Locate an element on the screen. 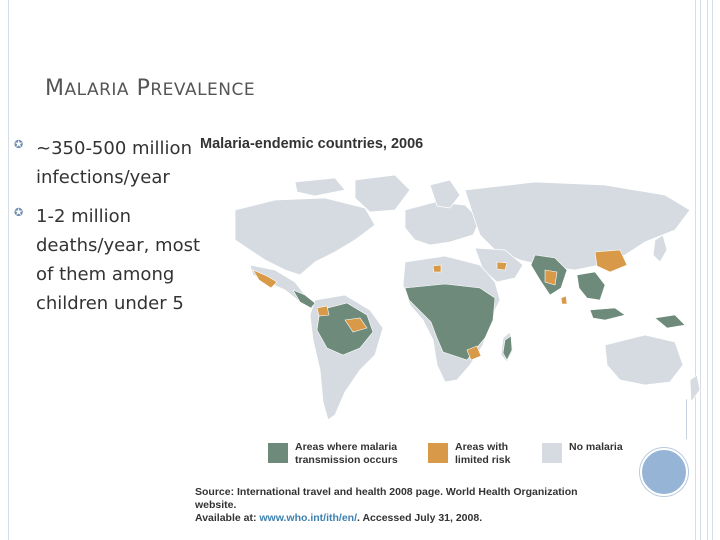 The height and width of the screenshot is (540, 720). colombia-limited-risk is located at coordinates (323, 311).